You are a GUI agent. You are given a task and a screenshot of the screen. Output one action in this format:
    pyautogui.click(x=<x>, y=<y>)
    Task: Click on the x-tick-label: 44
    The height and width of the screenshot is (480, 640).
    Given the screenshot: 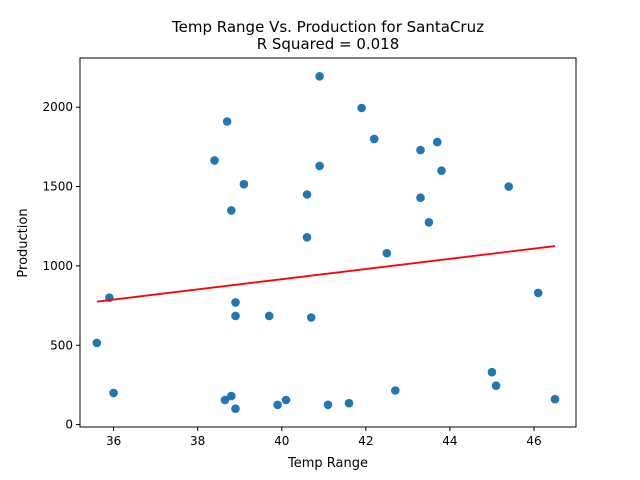 What is the action you would take?
    pyautogui.click(x=449, y=441)
    